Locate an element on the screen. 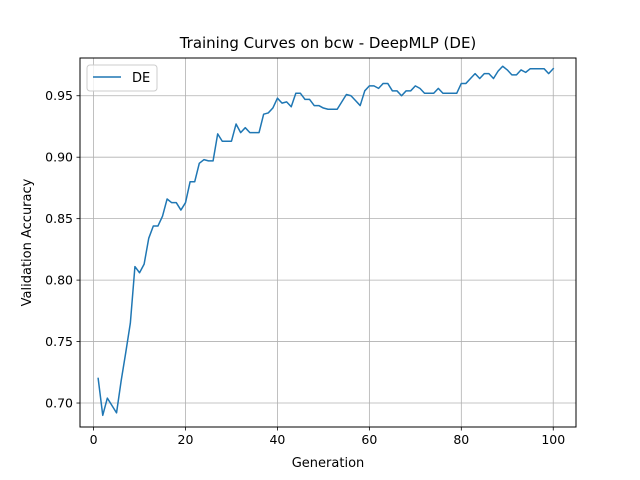  x-tick-label: 80 is located at coordinates (461, 439).